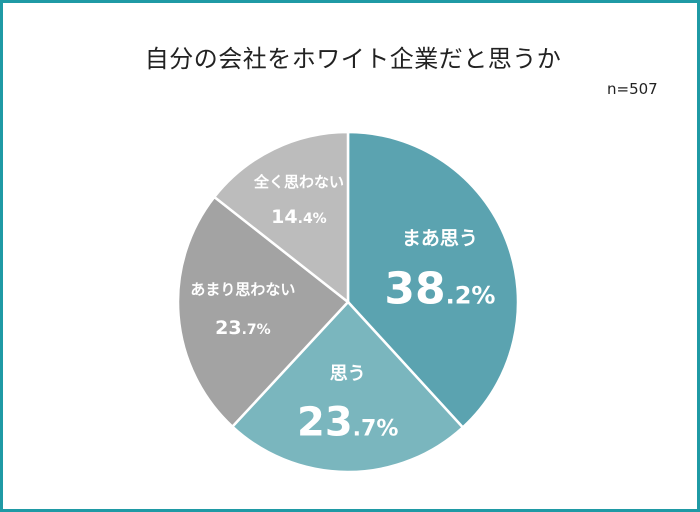  Describe the element at coordinates (242, 289) in the screenshot. I see `slice-label-3: あまり思わない` at that location.